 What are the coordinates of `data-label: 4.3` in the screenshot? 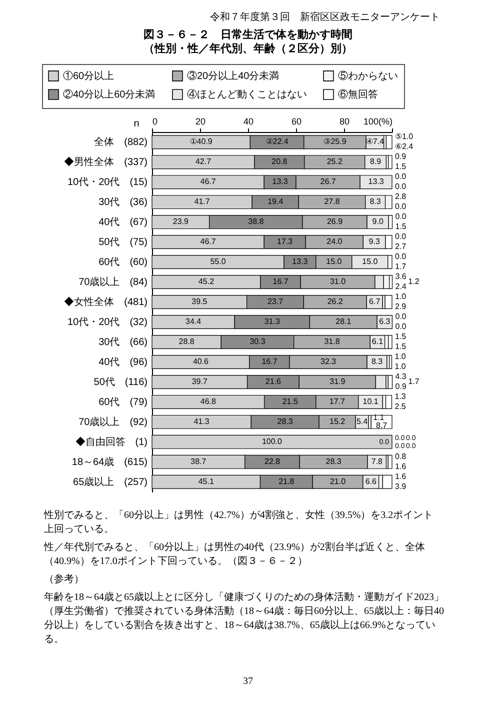 It's located at (401, 376).